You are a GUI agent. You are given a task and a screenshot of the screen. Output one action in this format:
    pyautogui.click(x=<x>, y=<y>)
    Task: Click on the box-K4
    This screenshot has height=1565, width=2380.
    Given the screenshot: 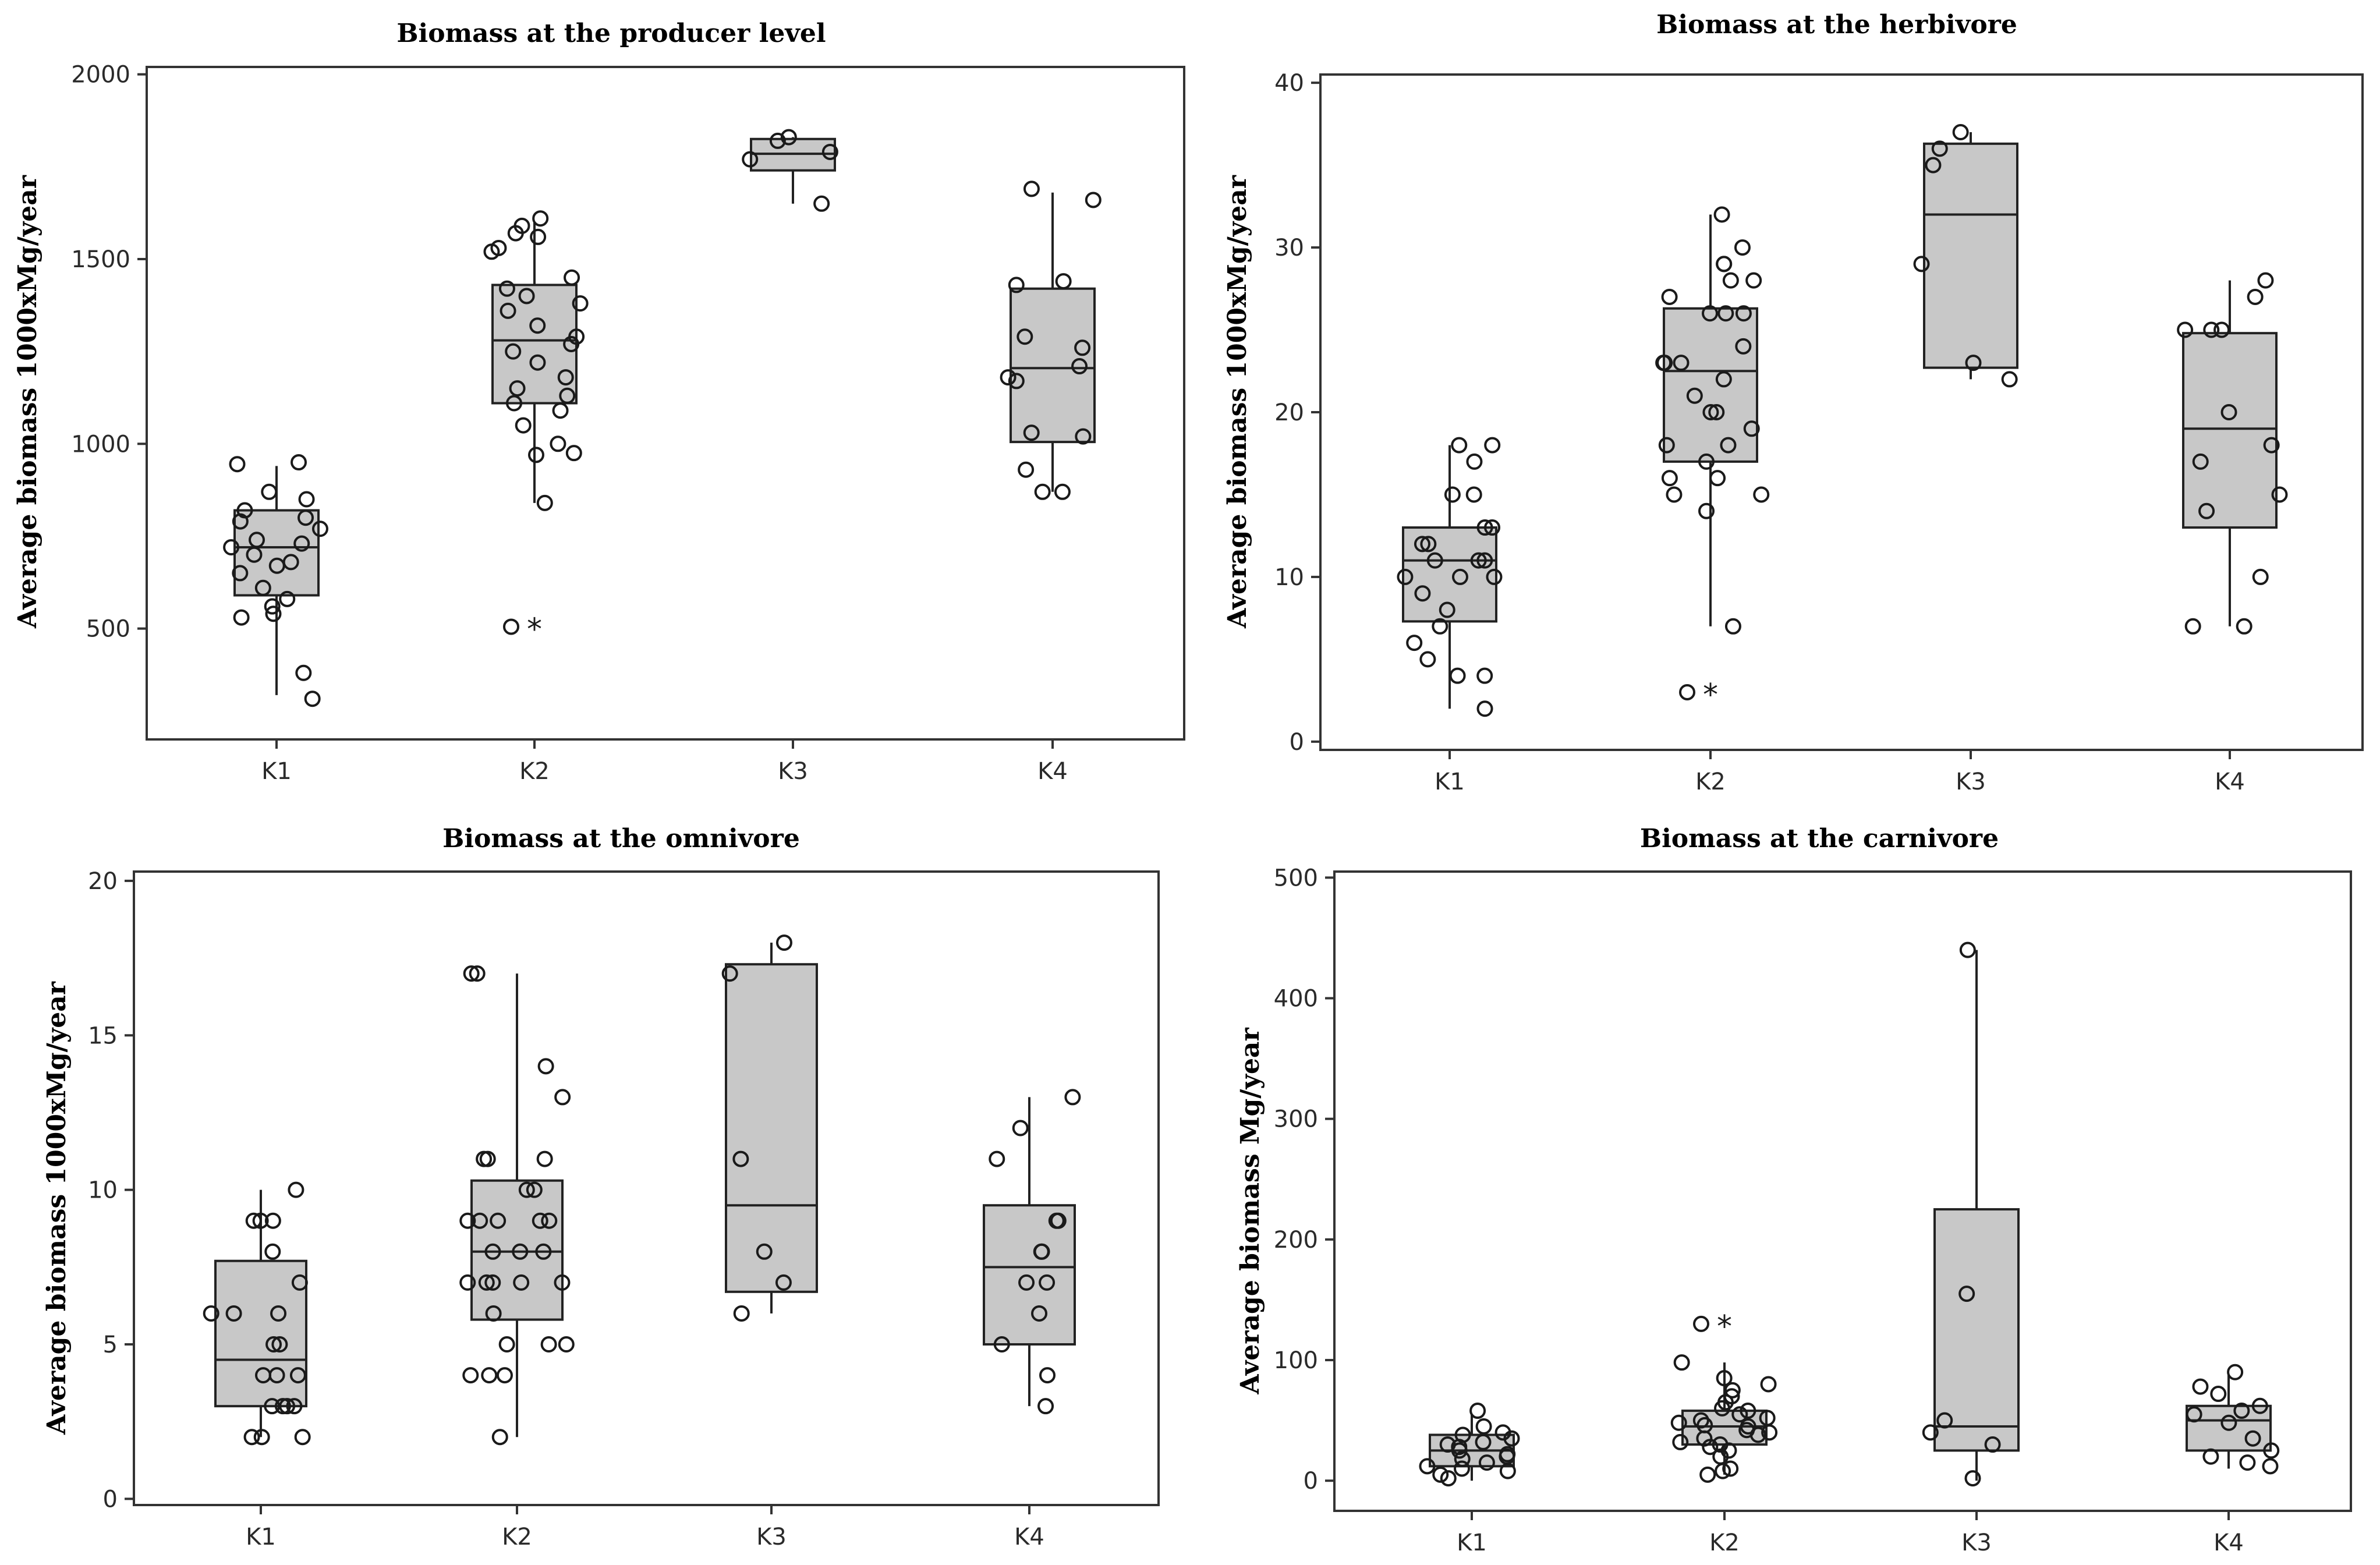 What is the action you would take?
    pyautogui.click(x=2232, y=453)
    